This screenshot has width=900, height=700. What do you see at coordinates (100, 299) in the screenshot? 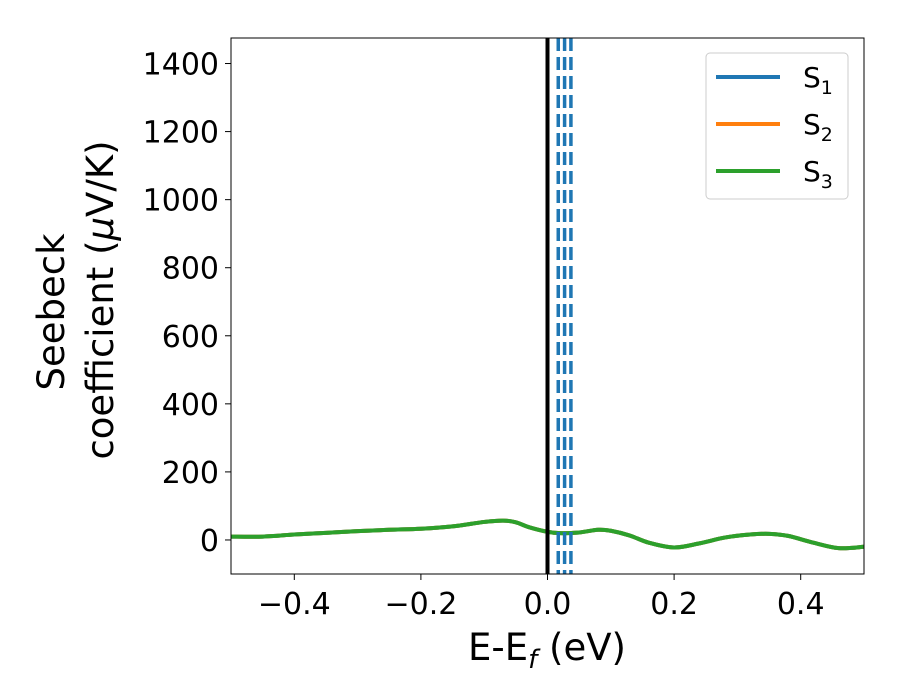
I see `y-axis-label-line2: coefficient (μV/K)` at bounding box center [100, 299].